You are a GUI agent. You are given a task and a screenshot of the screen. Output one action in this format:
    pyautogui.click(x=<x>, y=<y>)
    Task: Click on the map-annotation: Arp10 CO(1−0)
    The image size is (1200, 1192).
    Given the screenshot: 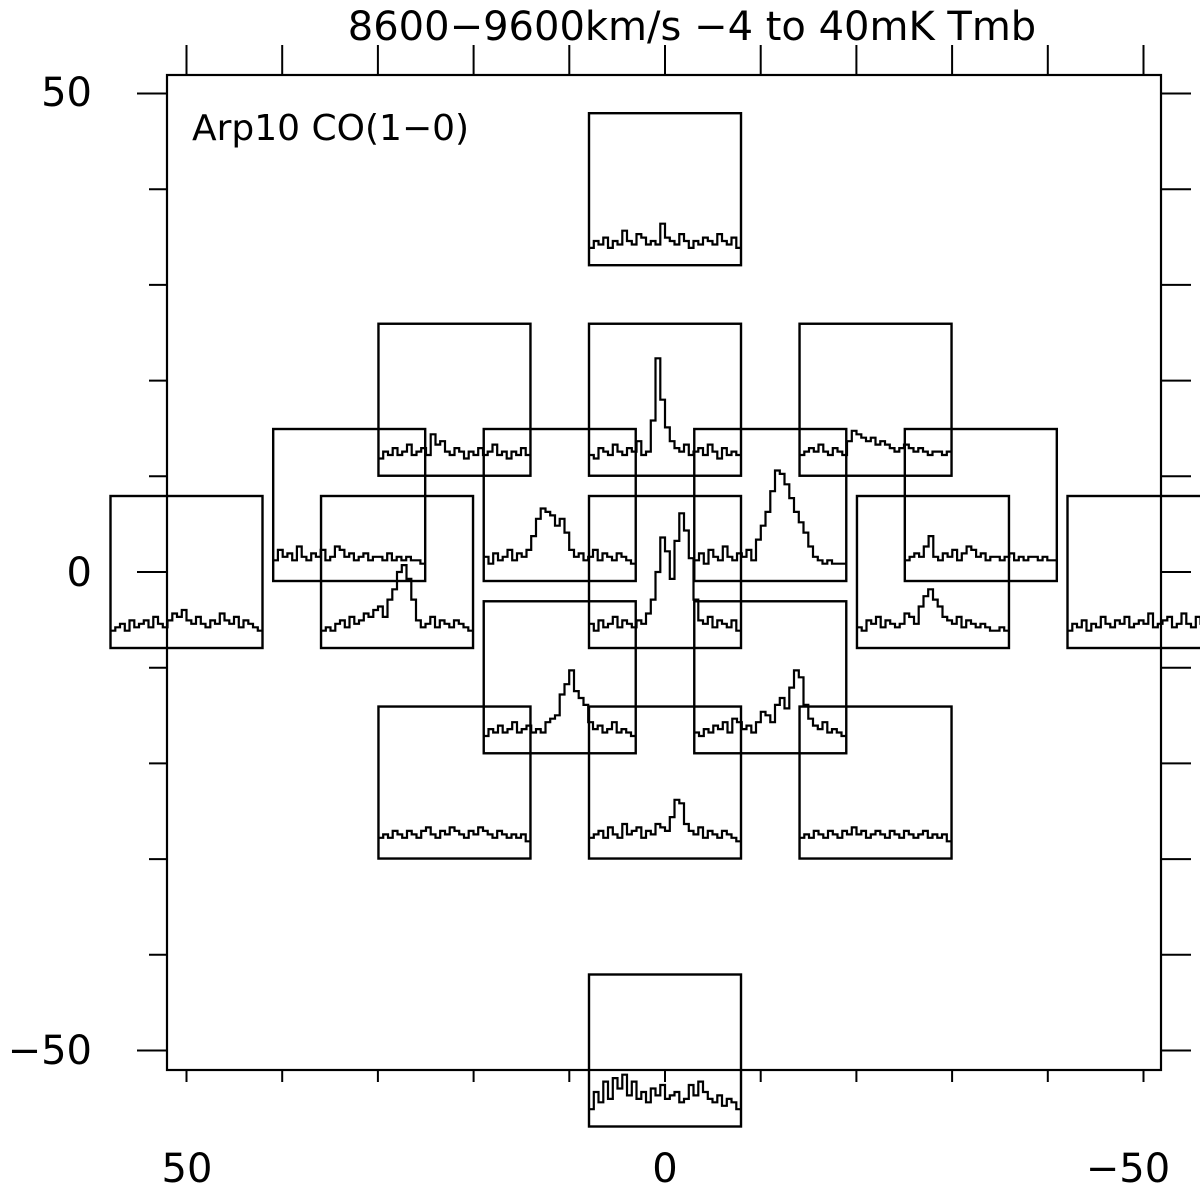 What is the action you would take?
    pyautogui.click(x=330, y=128)
    